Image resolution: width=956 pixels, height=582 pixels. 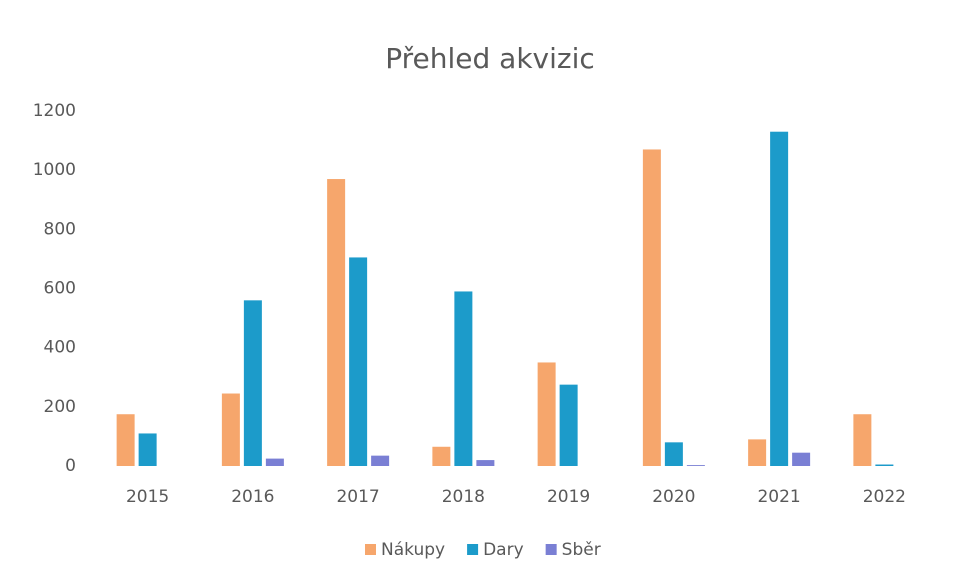 What do you see at coordinates (778, 497) in the screenshot?
I see `x-tick-label: 2021` at bounding box center [778, 497].